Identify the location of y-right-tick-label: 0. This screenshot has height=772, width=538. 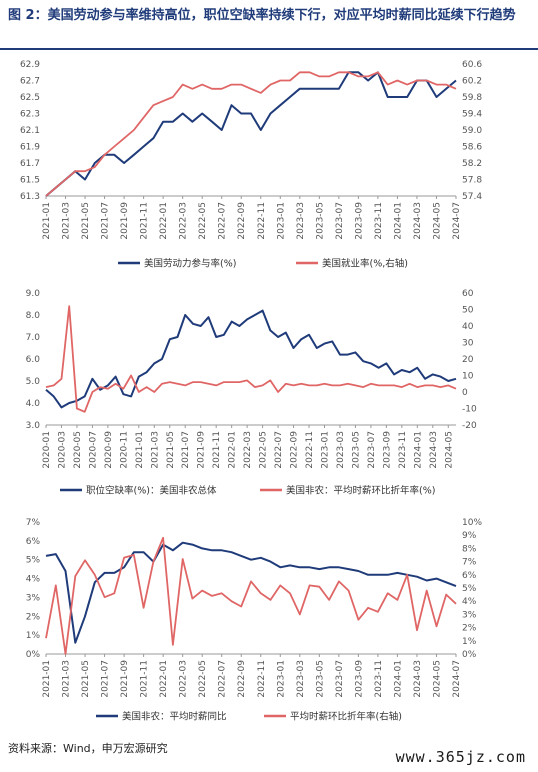
(465, 393).